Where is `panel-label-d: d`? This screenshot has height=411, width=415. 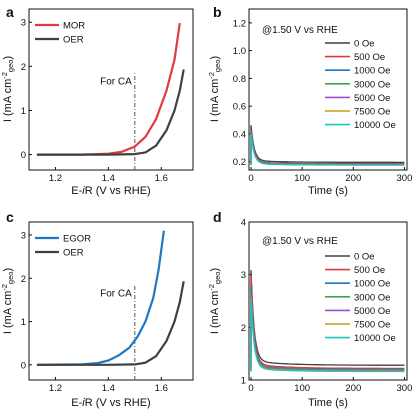
panel-label-d: d is located at coordinates (217, 217).